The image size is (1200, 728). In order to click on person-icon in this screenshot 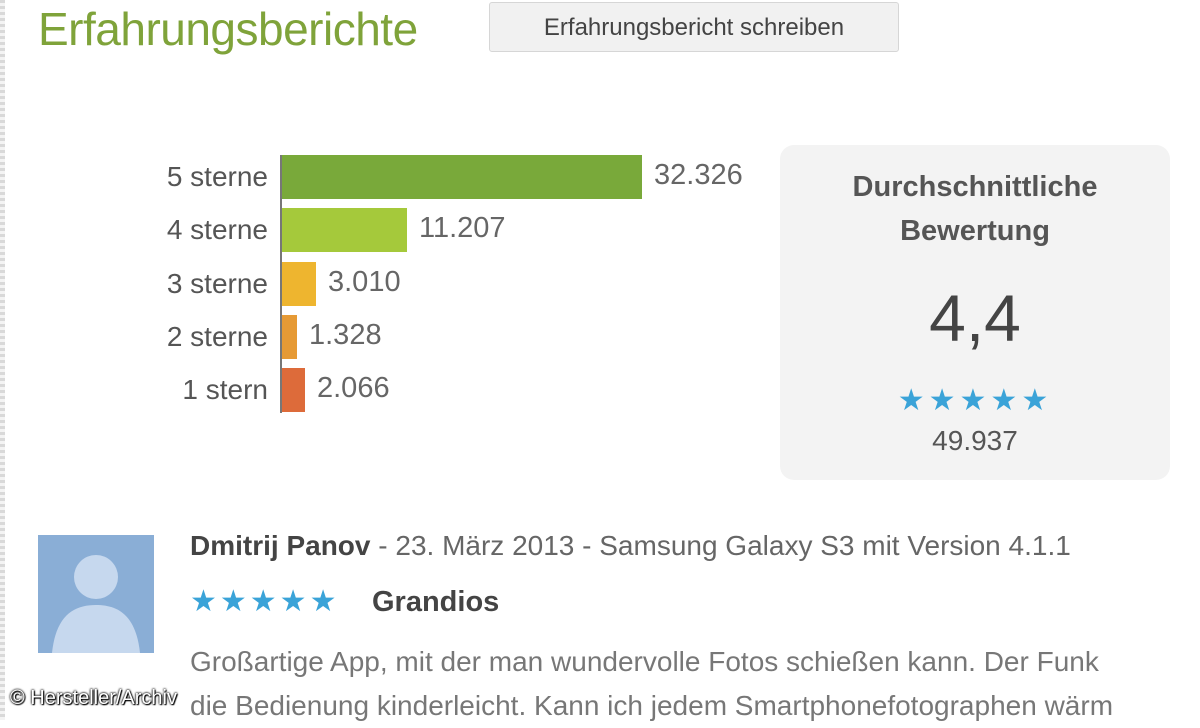, I will do `click(96, 594)`.